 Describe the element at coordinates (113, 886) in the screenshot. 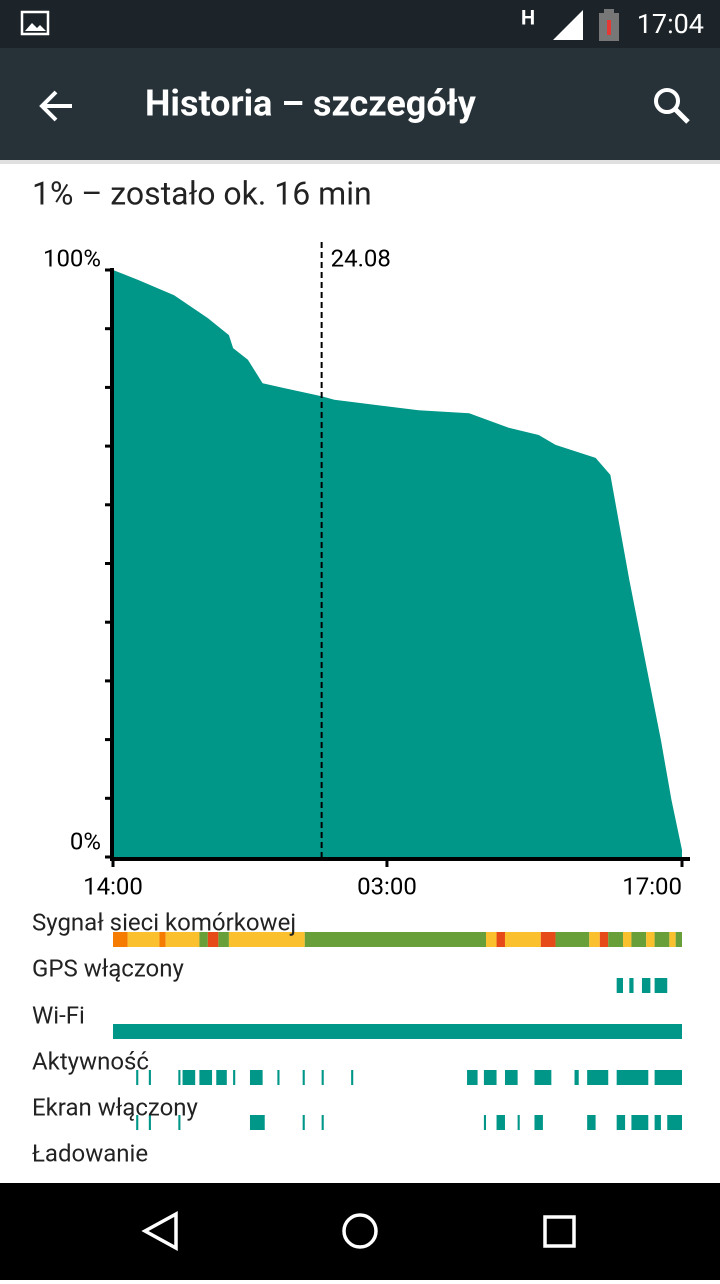

I see `x-tick-label: 14:00` at that location.